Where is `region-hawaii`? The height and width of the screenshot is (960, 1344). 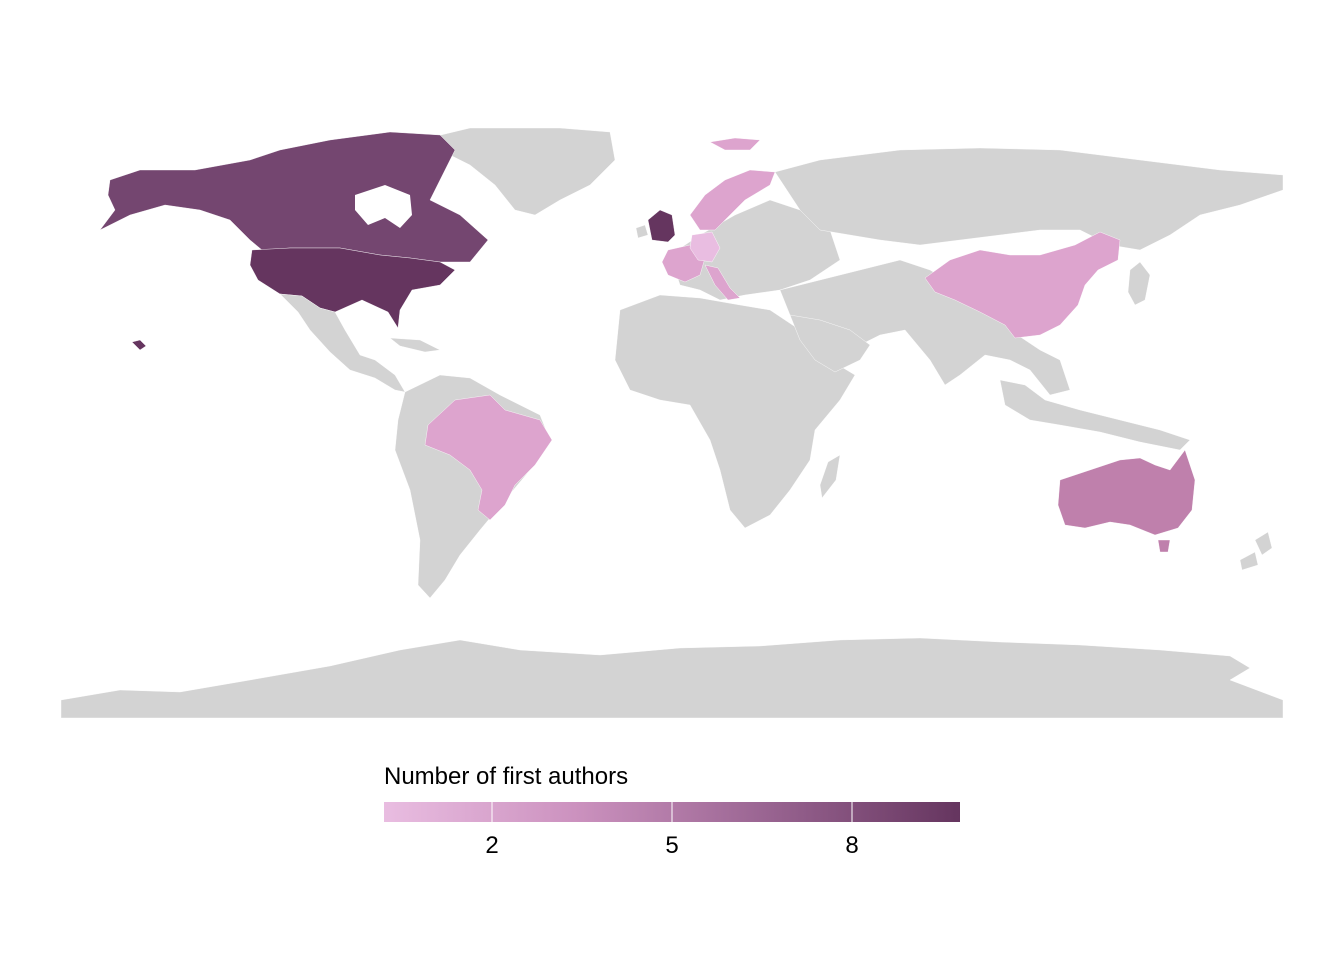
region-hawaii is located at coordinates (139, 345).